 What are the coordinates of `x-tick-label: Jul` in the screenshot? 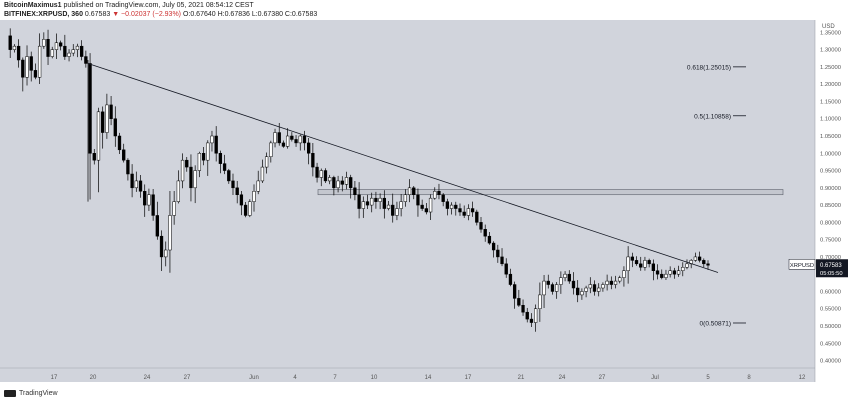 It's located at (655, 378).